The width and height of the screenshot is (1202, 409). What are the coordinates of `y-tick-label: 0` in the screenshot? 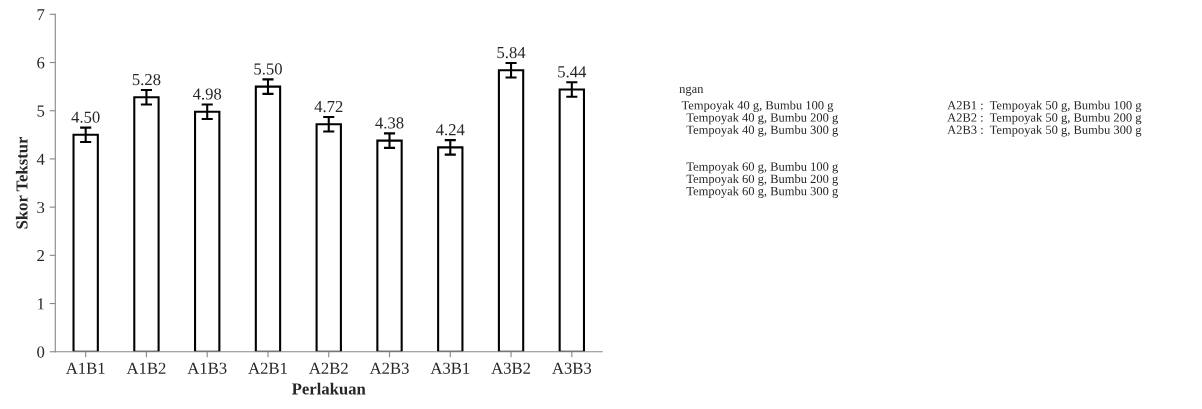 It's located at (41, 352).